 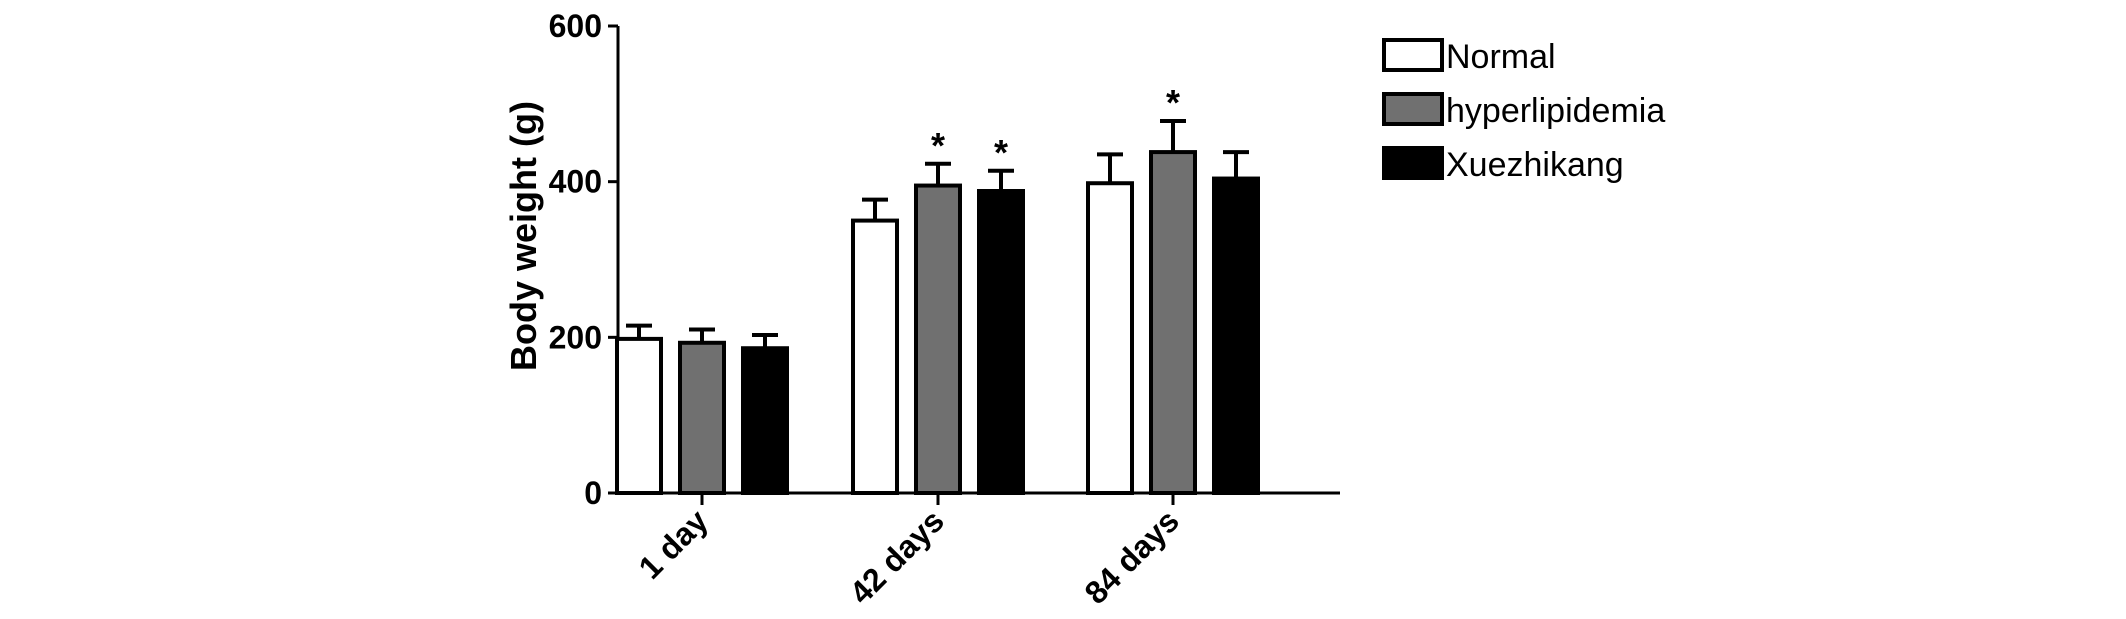 What do you see at coordinates (575, 26) in the screenshot?
I see `y-tick-label: 600` at bounding box center [575, 26].